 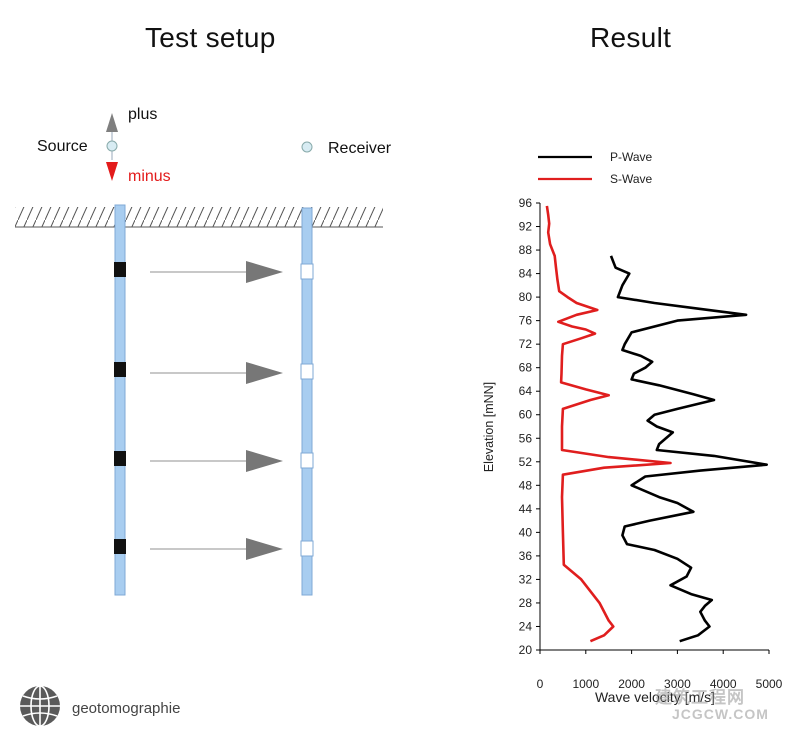 I want to click on watermark-url: JCGCW.COM, so click(x=720, y=714).